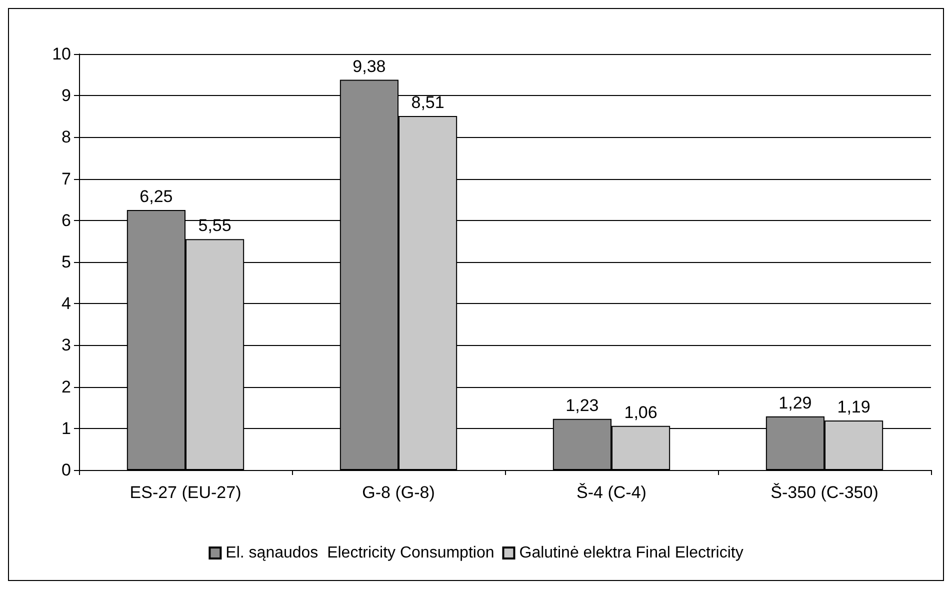 The height and width of the screenshot is (589, 952). What do you see at coordinates (369, 66) in the screenshot?
I see `data-label: 9,38` at bounding box center [369, 66].